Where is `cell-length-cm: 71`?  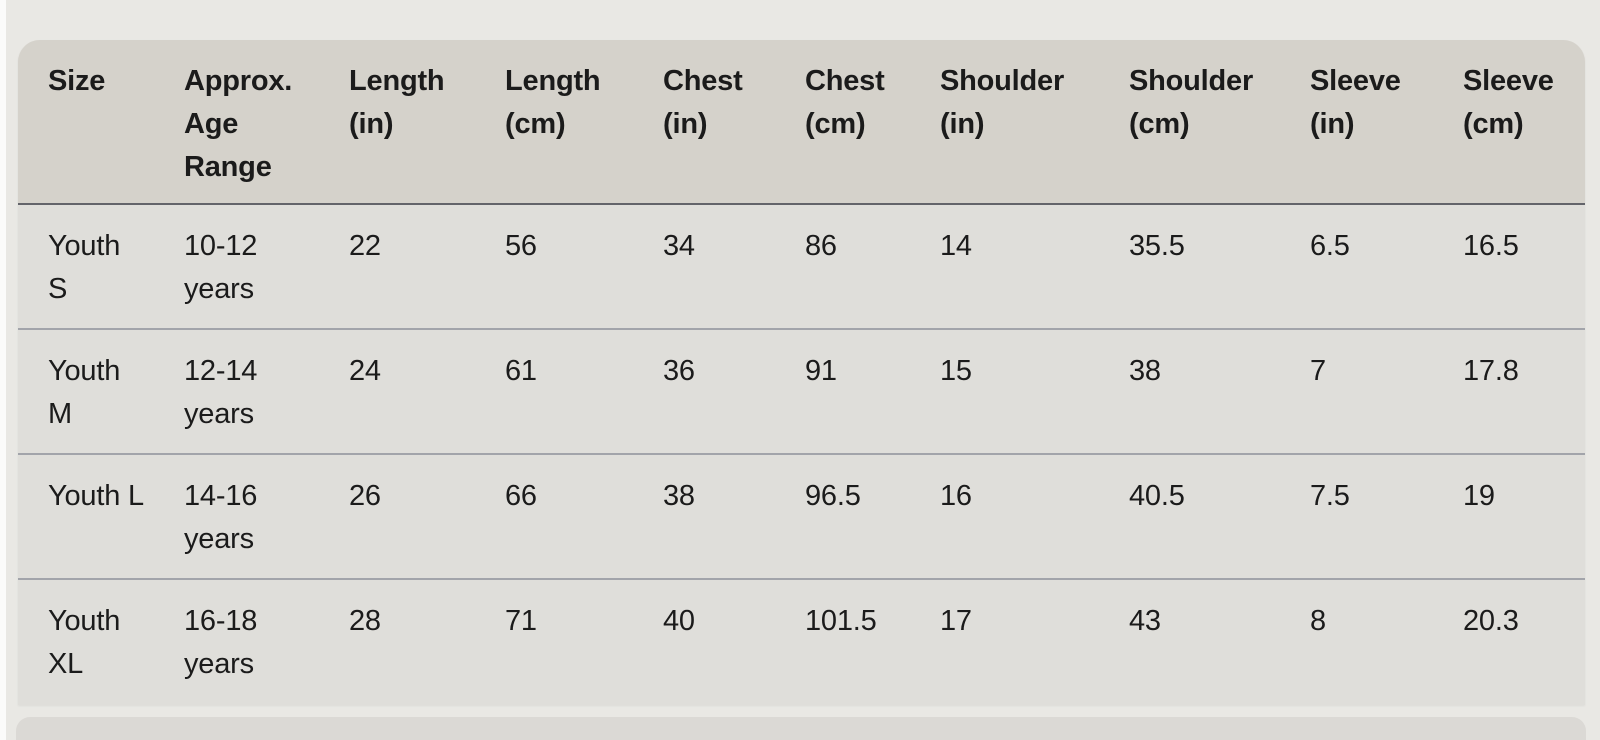
cell-length-cm: 71 is located at coordinates (554, 640).